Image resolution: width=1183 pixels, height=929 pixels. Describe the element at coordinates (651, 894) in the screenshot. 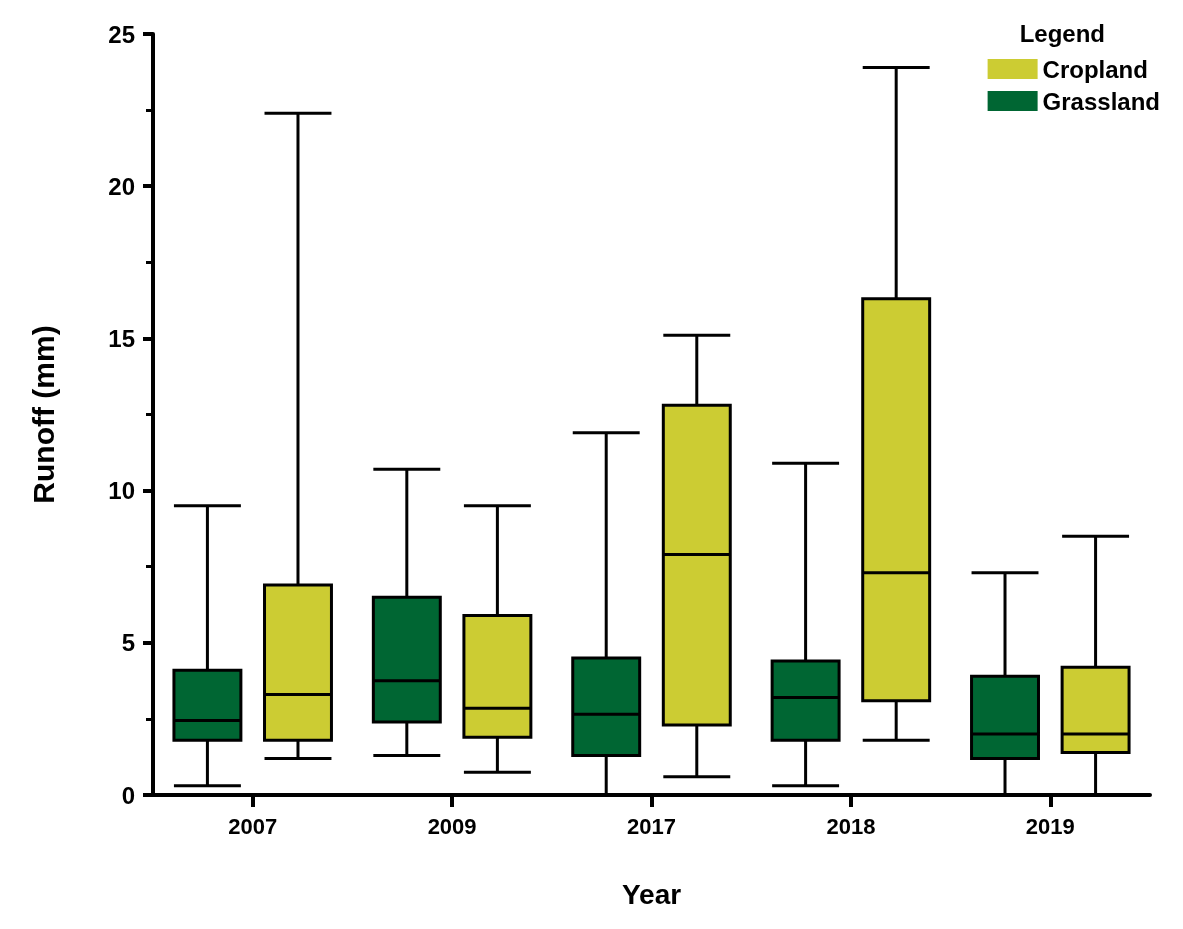

I see `x-axis-title: Year` at that location.